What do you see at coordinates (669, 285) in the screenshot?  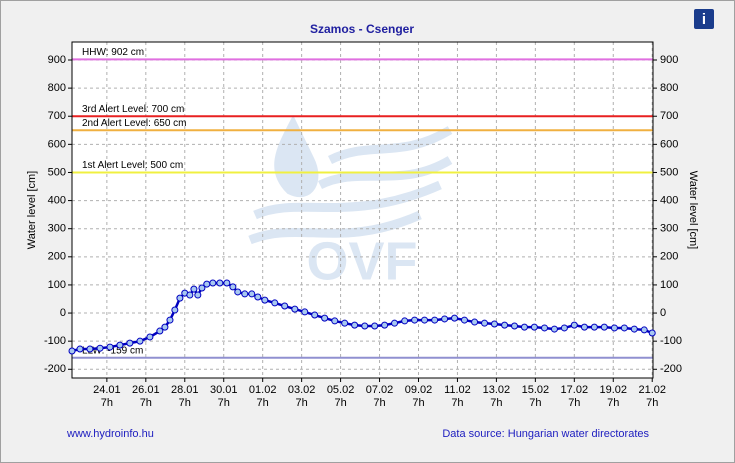 I see `y2-tick-label: 100` at bounding box center [669, 285].